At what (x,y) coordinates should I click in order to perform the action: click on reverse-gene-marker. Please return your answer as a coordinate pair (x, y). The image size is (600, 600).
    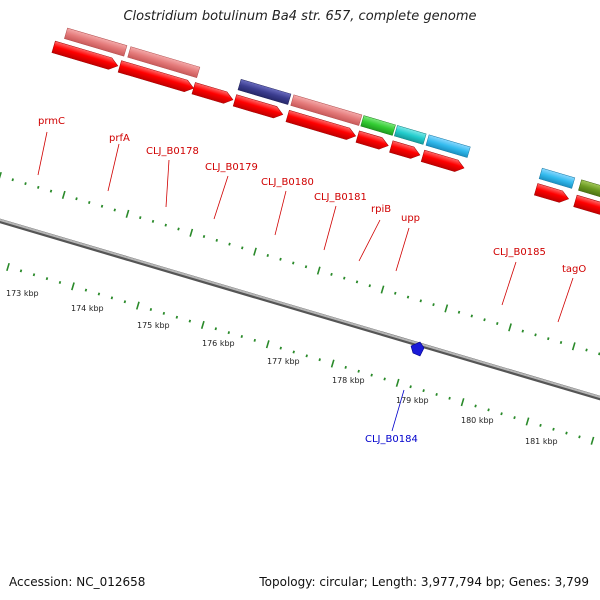
    Looking at the image, I should click on (417, 349).